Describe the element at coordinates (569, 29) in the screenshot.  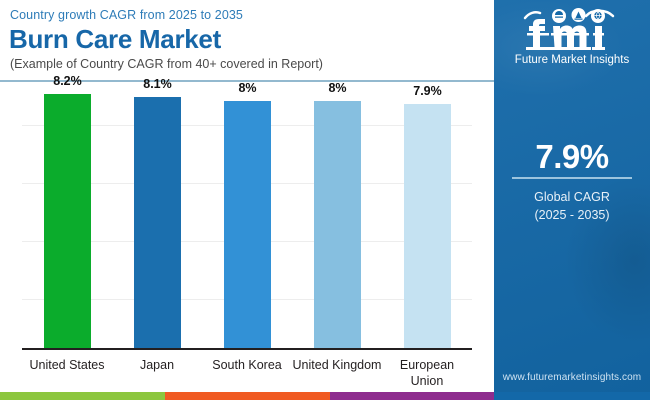
I see `fmi-wordmark-icon` at that location.